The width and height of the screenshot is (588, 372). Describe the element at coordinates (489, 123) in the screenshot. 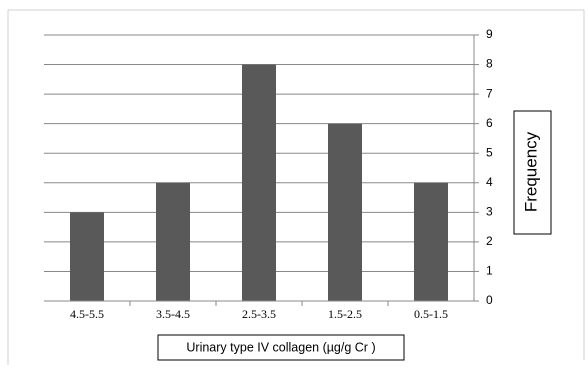

I see `y-tick-label: 6` at that location.